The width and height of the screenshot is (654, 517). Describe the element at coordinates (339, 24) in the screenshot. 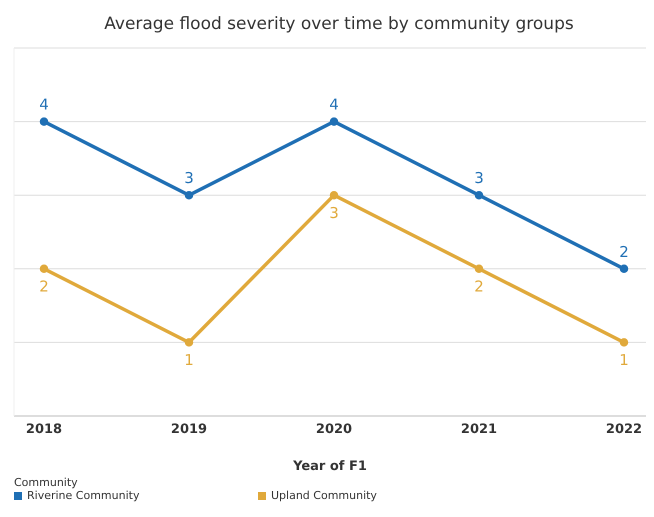

I see `chart-title: Average flood severity over time by community groups` at that location.